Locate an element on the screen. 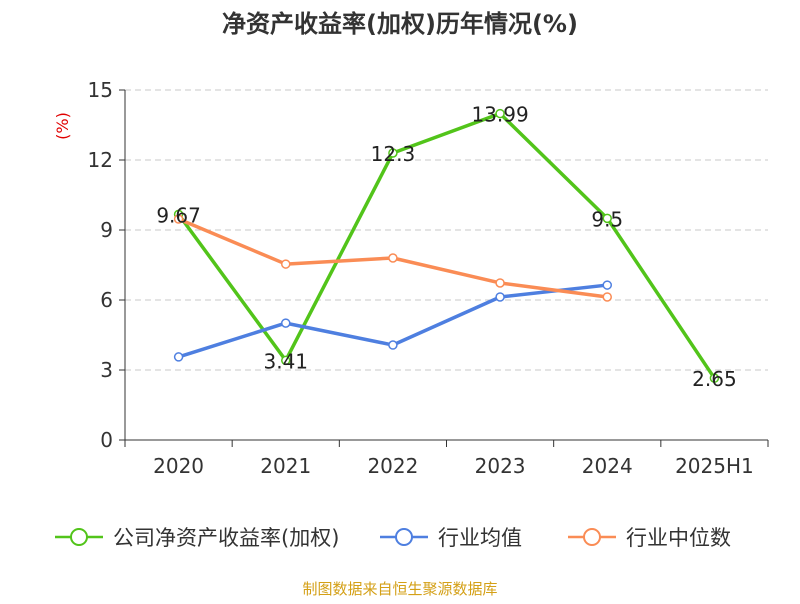 The image size is (800, 604). data-label: 13.99 is located at coordinates (499, 115).